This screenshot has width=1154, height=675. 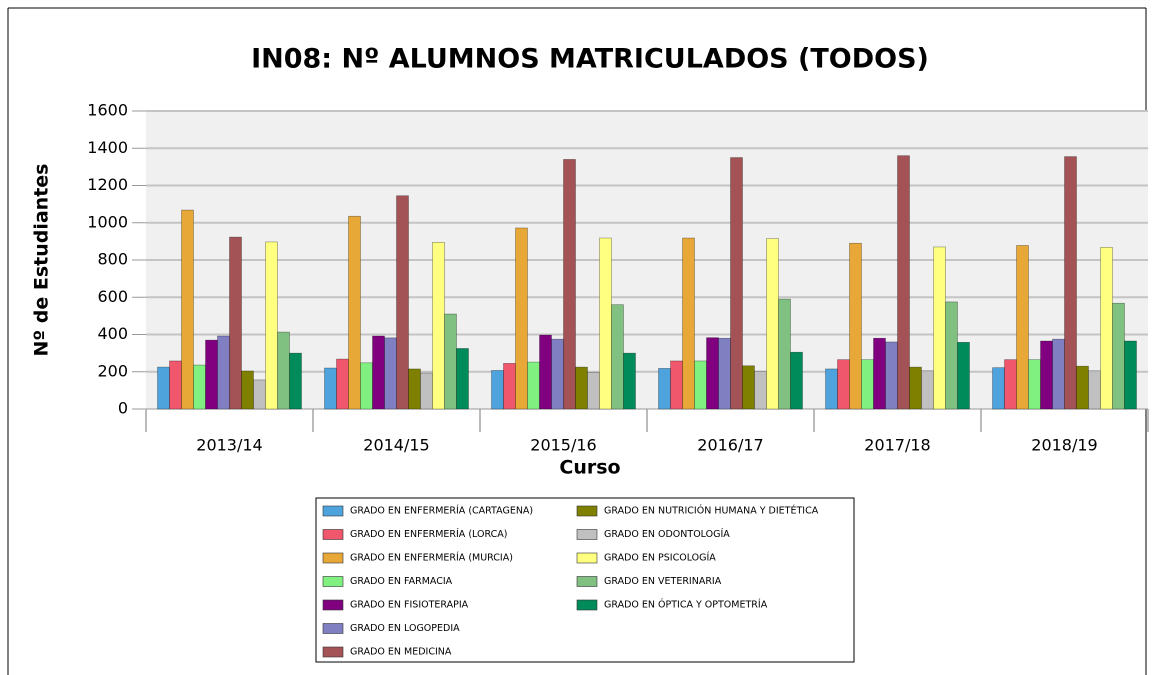 What do you see at coordinates (667, 534) in the screenshot?
I see `legend-label: GRADO EN ODONTOLOGÍA` at bounding box center [667, 534].